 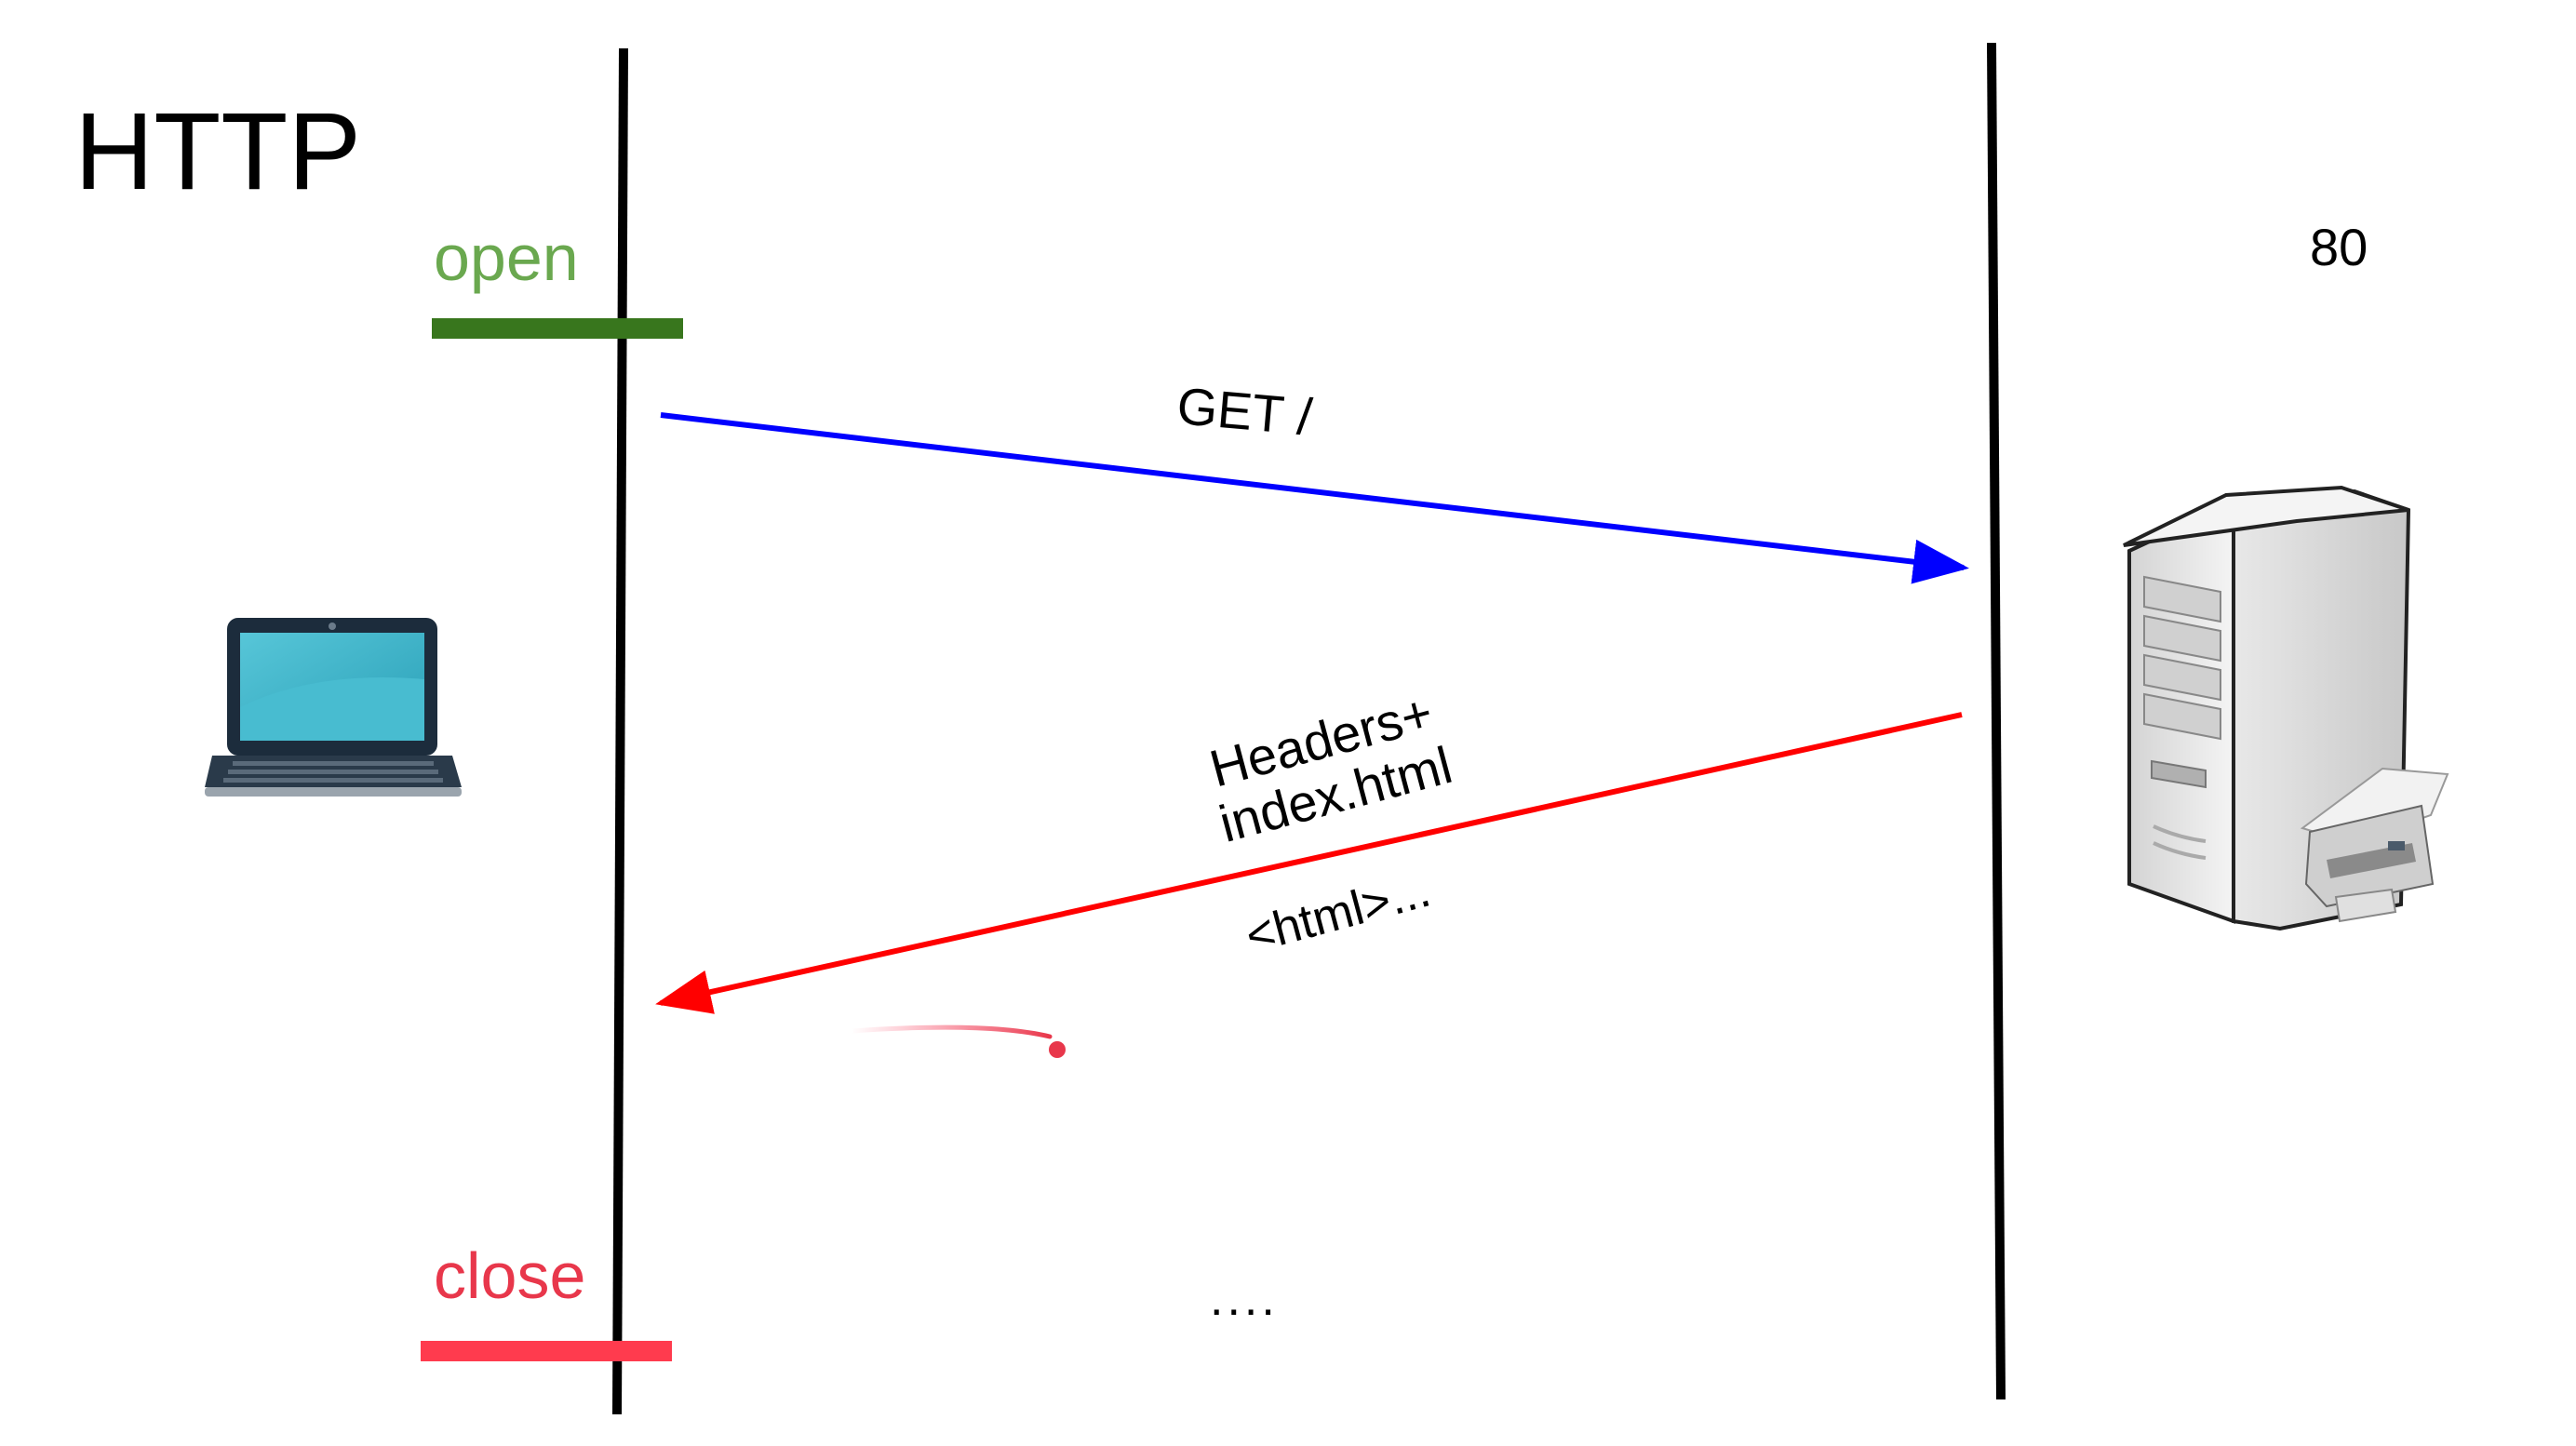 I want to click on page-title: HTTP, so click(x=218, y=151).